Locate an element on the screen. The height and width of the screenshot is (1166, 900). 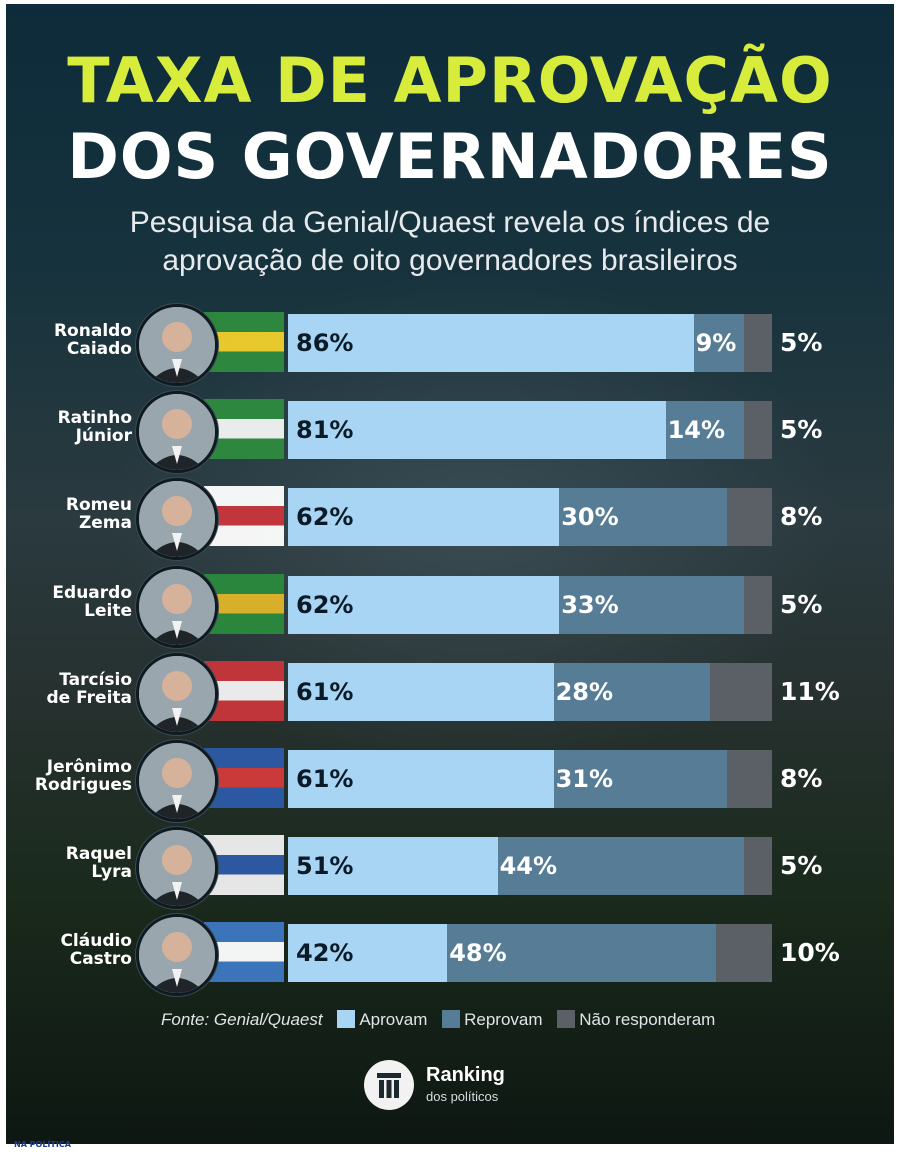
governor-name: Ronaldo Caiado is located at coordinates (74, 340).